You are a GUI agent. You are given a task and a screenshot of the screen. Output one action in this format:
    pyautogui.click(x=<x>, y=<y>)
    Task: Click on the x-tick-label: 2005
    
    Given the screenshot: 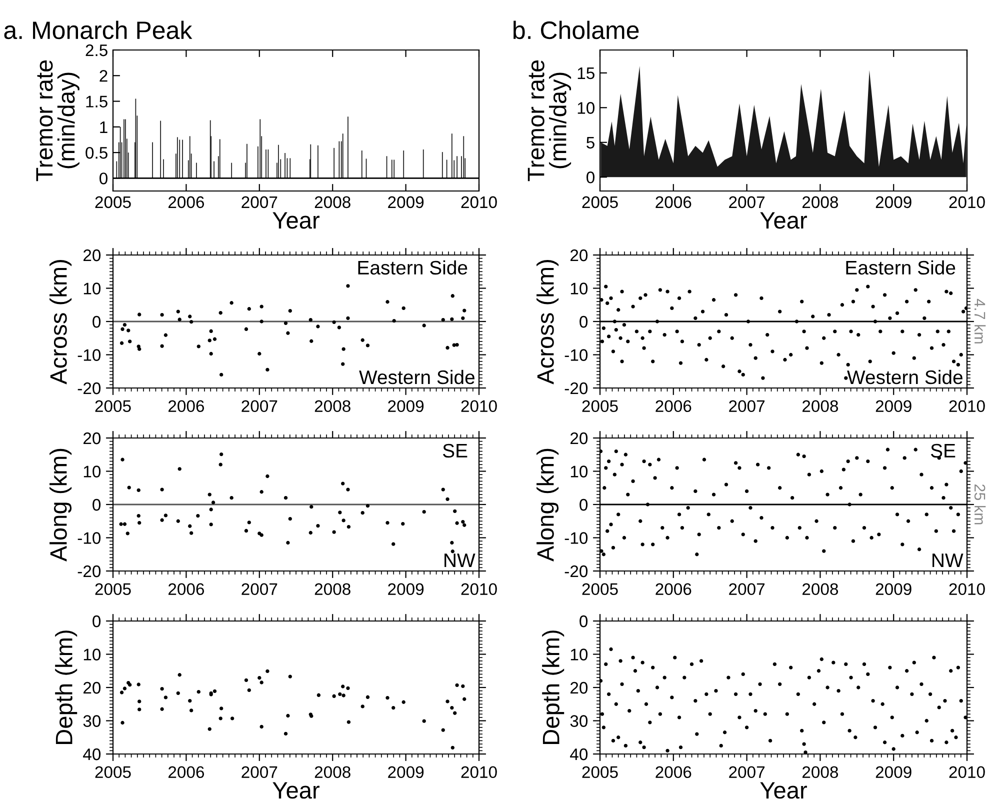 What is the action you would take?
    pyautogui.click(x=113, y=202)
    